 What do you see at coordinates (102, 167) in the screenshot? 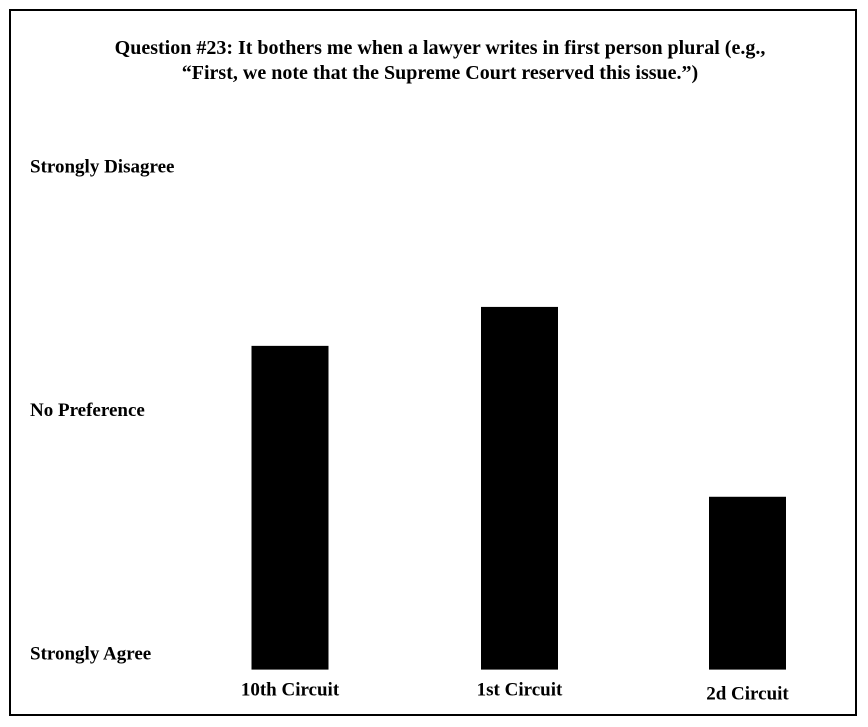
I see `y-tick-label: Strongly Disagree` at bounding box center [102, 167].